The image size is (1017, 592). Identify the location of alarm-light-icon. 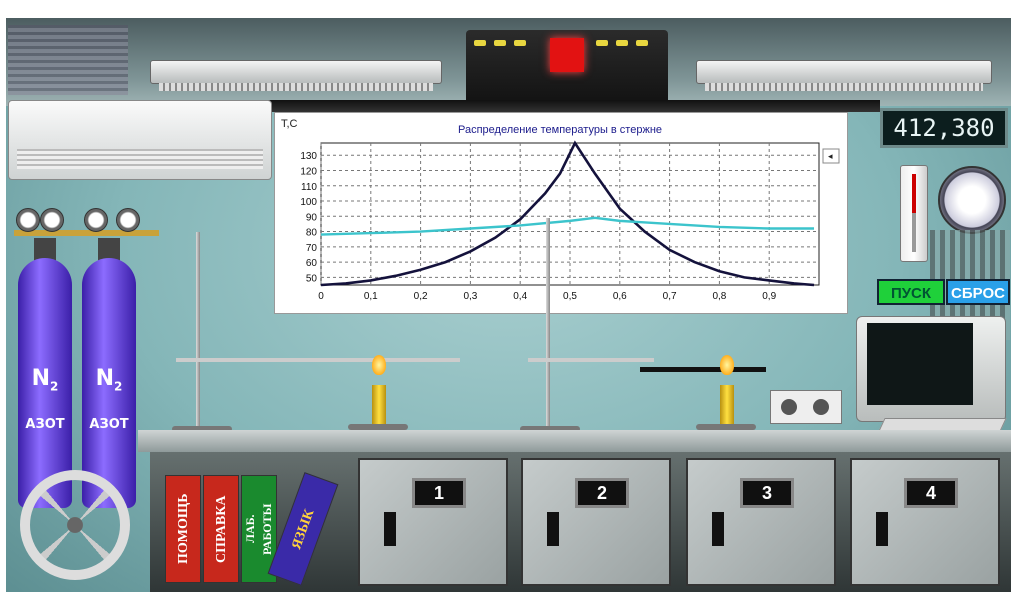
(567, 55).